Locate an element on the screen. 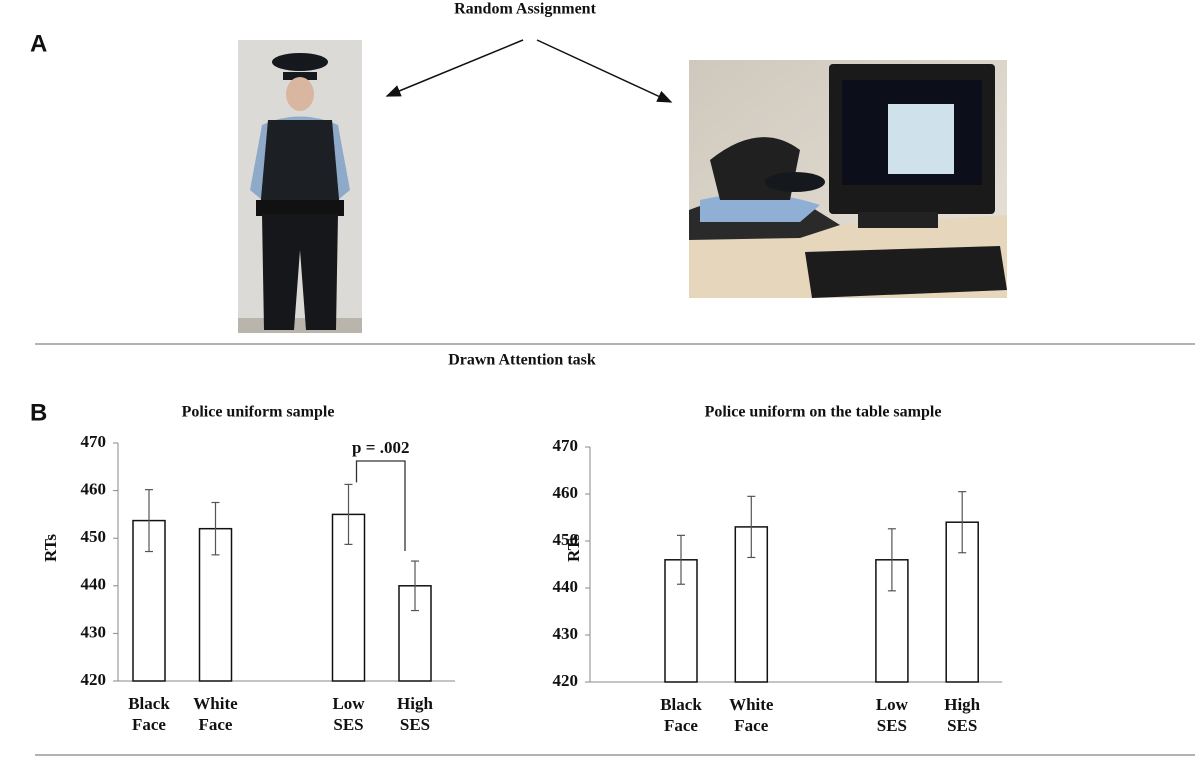 The height and width of the screenshot is (773, 1200). uniform-photo is located at coordinates (300, 186).